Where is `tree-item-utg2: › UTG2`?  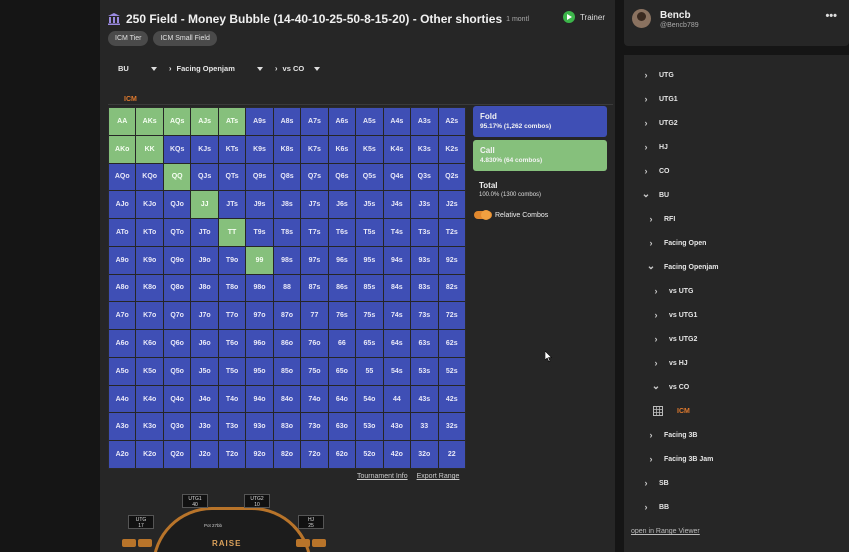
tree-item-utg2: › UTG2 is located at coordinates (659, 123).